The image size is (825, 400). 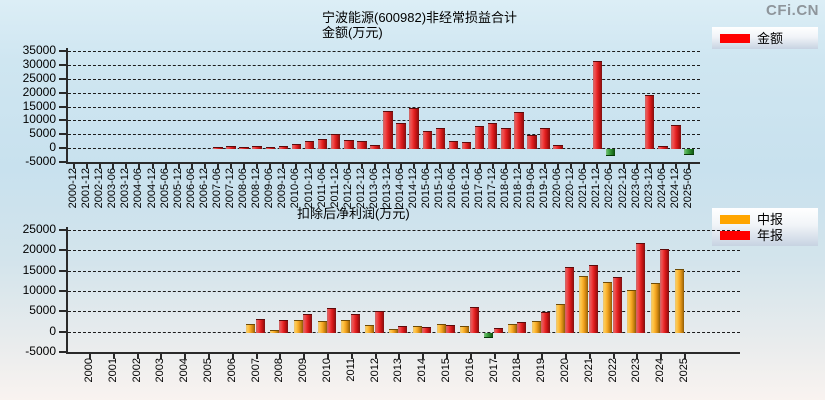 I want to click on x-tick-label: 2008, so click(x=279, y=370).